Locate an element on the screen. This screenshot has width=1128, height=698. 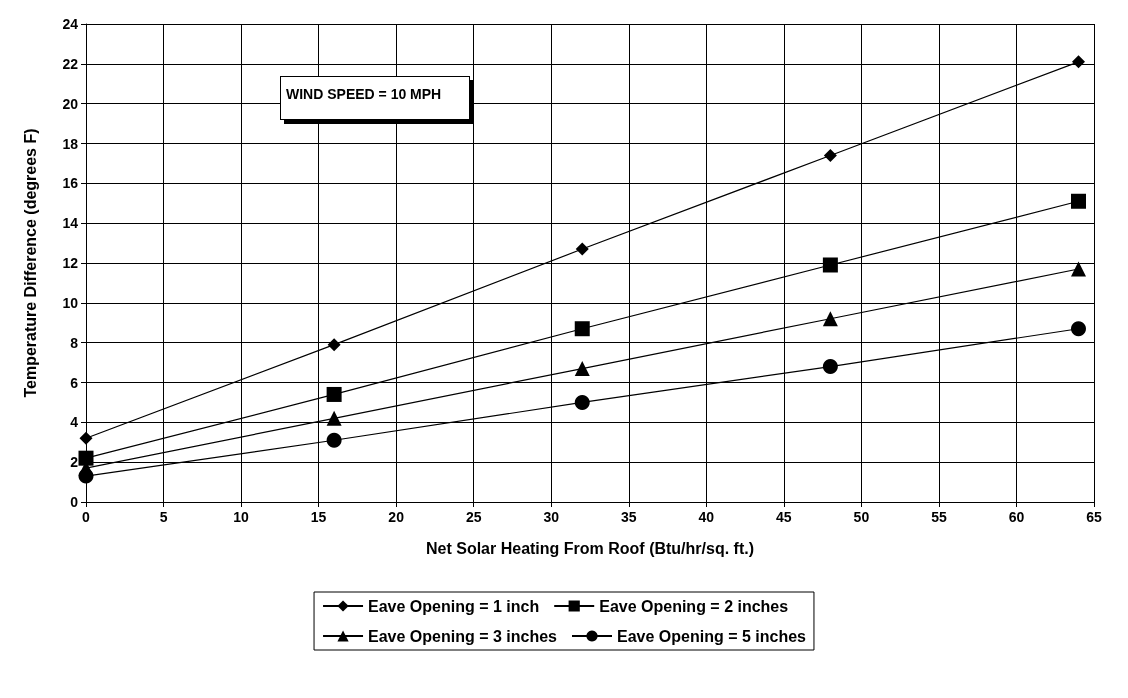
x-tick-label: 25 is located at coordinates (473, 517).